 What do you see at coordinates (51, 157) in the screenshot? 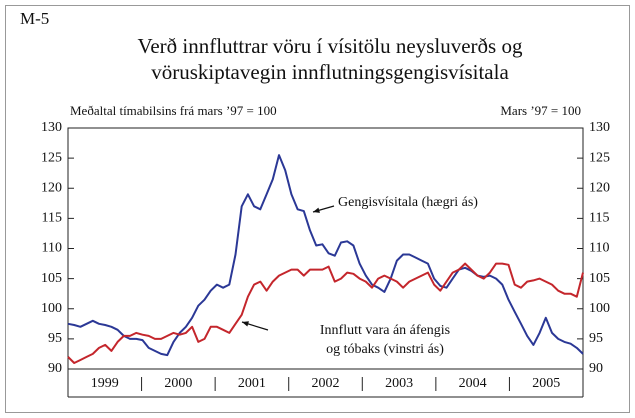
I see `y-tick-label: 125` at bounding box center [51, 157].